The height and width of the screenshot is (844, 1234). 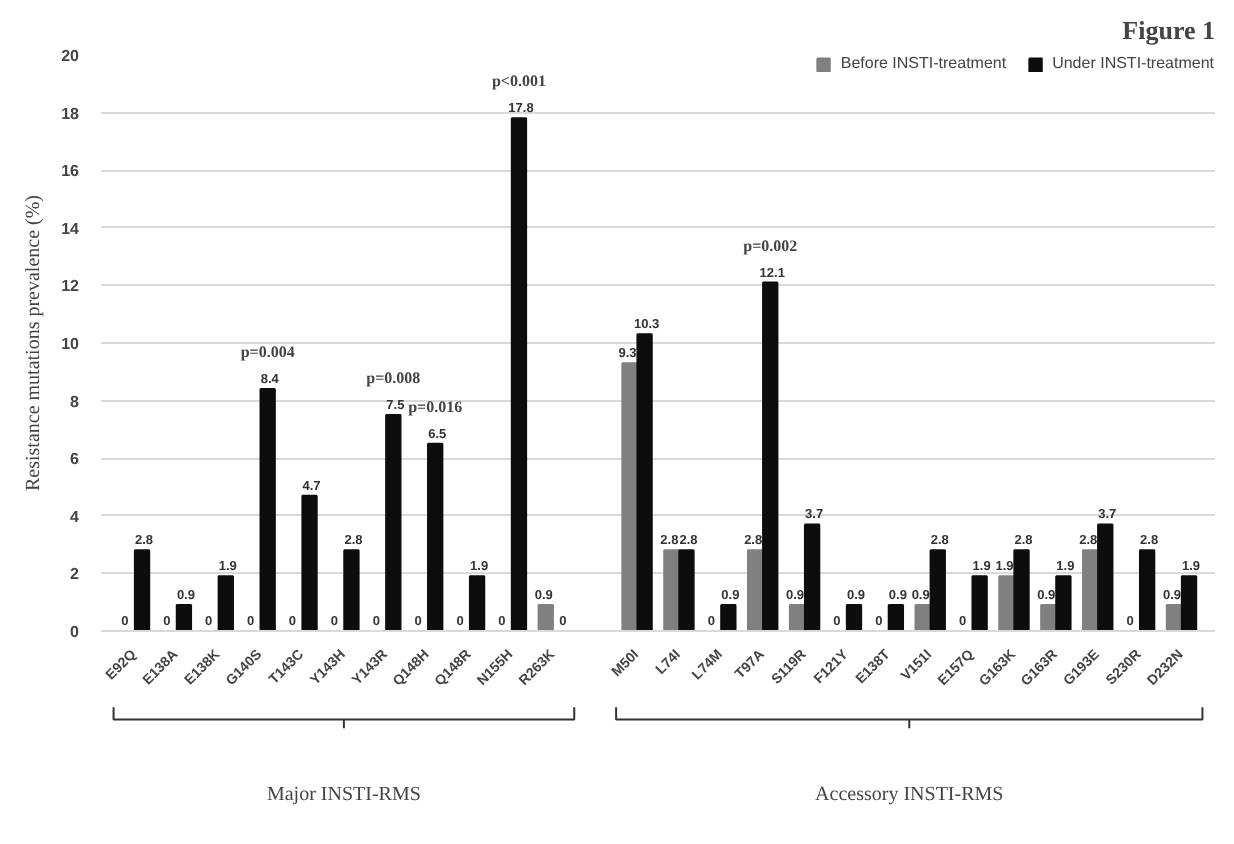 What do you see at coordinates (435, 406) in the screenshot?
I see `annotation: p=0.016` at bounding box center [435, 406].